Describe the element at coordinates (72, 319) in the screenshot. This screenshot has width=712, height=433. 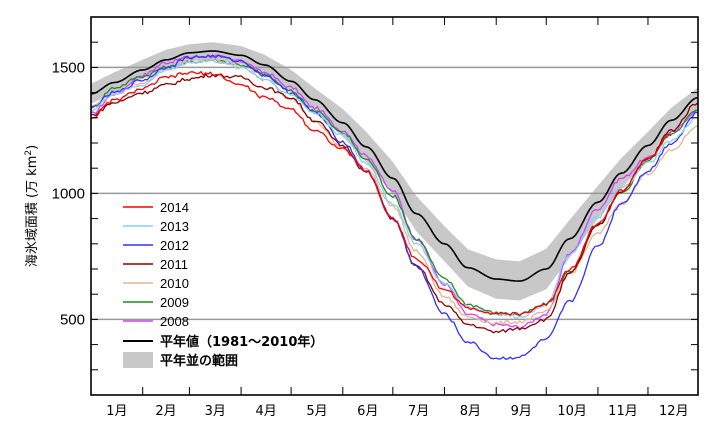
I see `y-tick-label-500: 500` at that location.